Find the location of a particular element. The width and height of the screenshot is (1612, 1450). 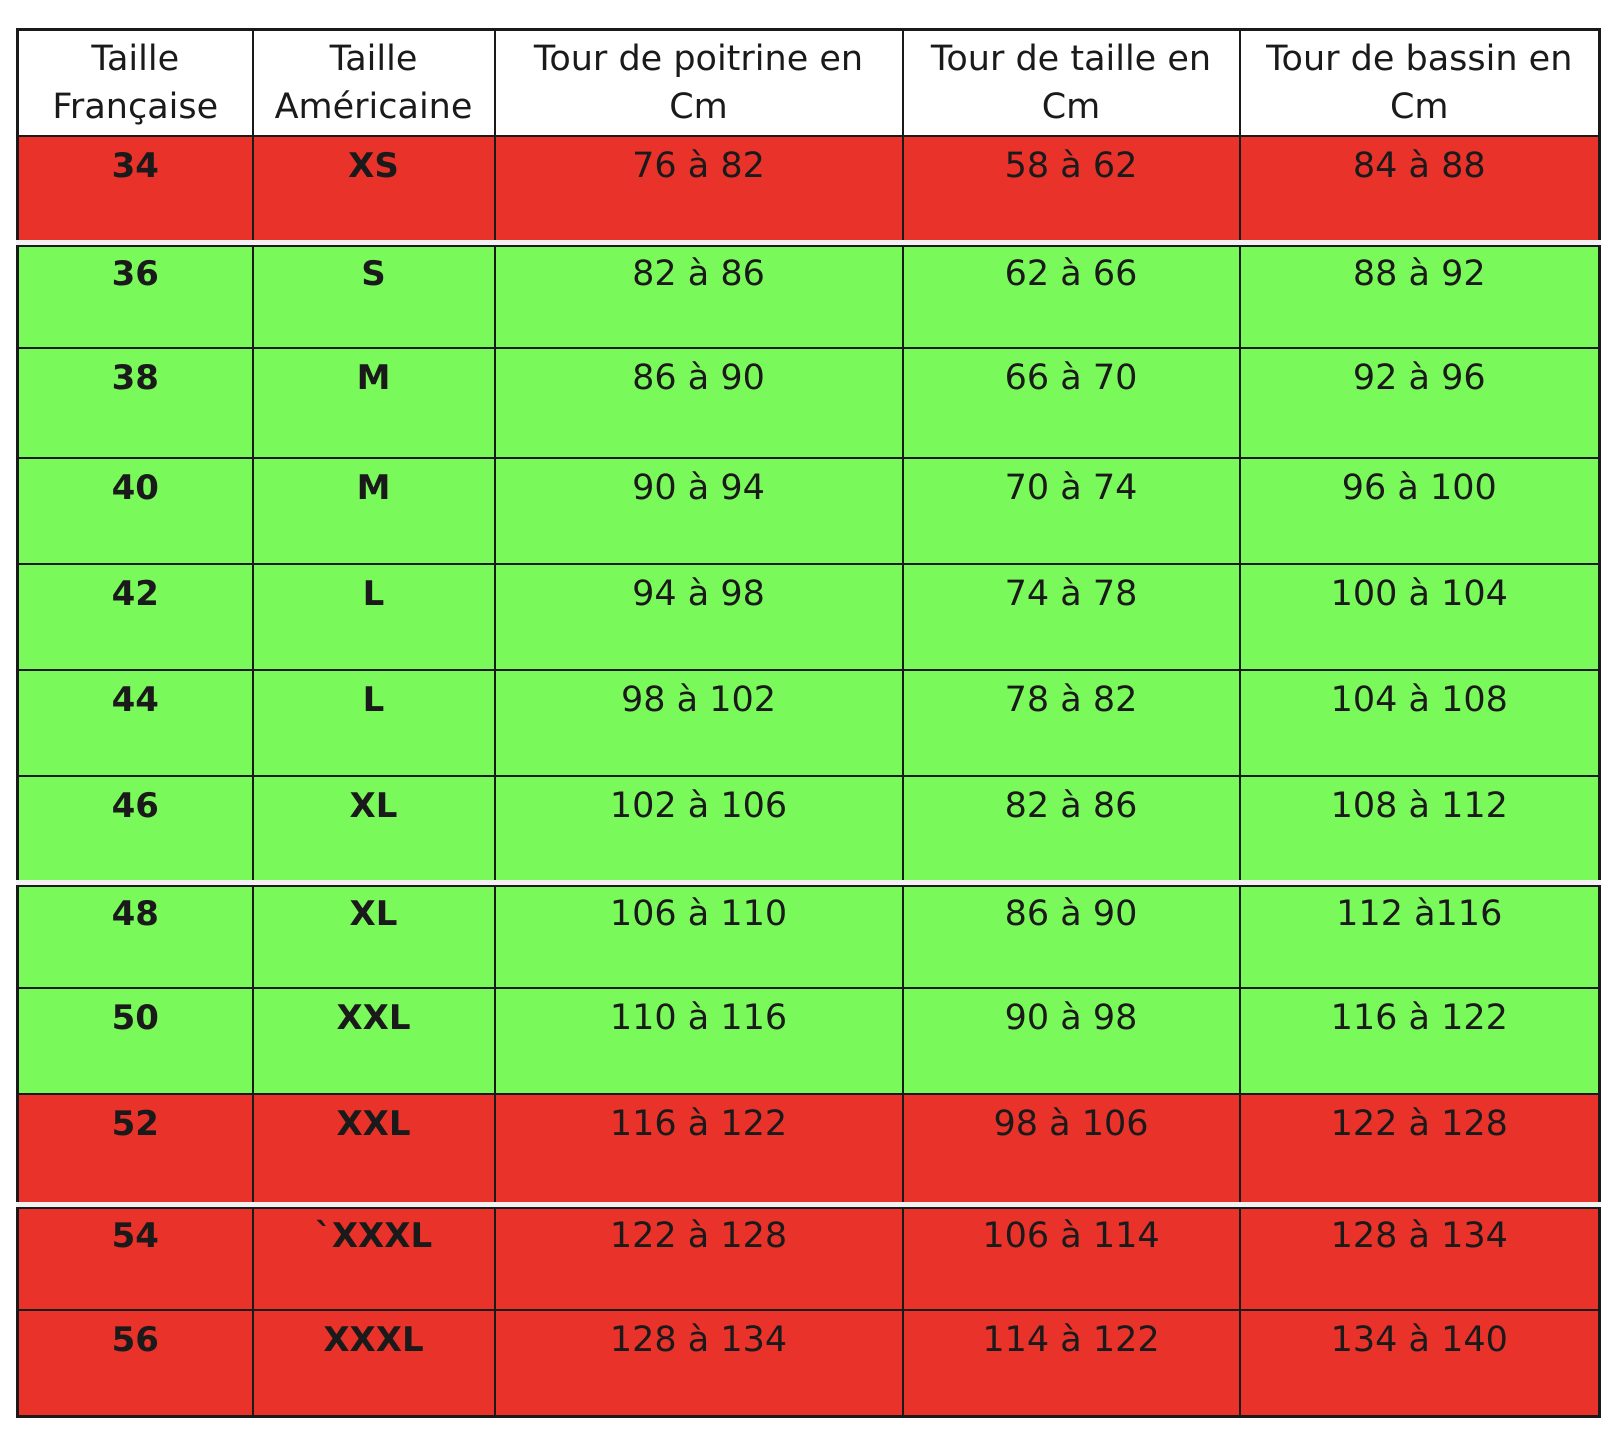

header-tour-taille: Tour de taille en Cm is located at coordinates (1071, 82).